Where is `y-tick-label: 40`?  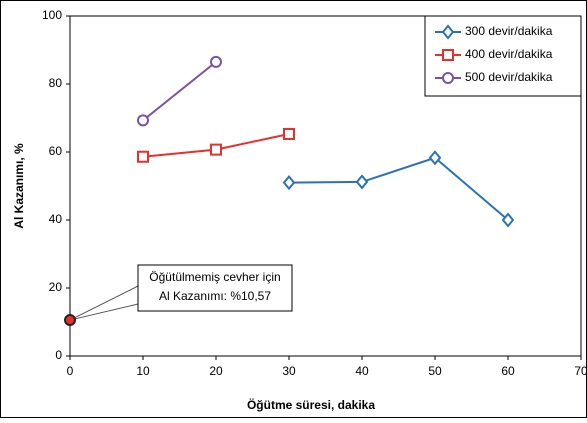
y-tick-label: 40 is located at coordinates (56, 219).